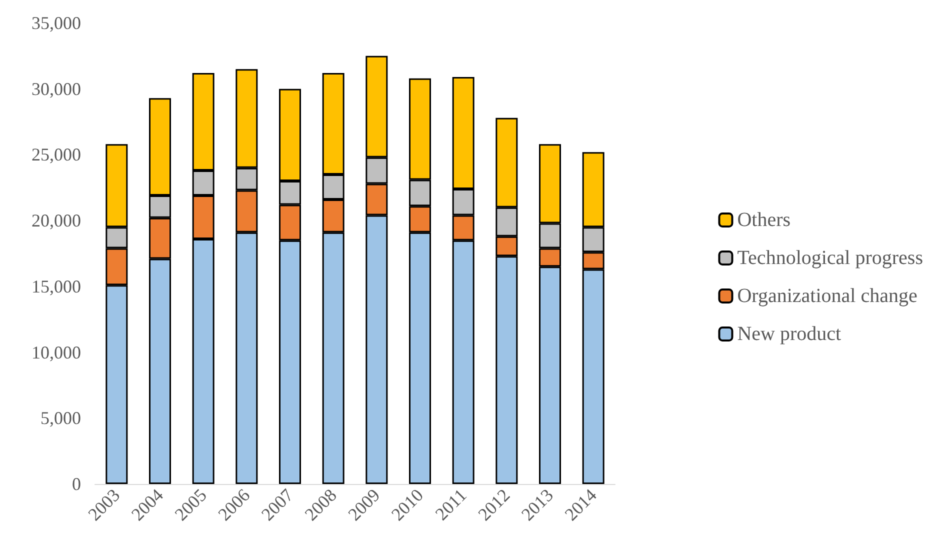 Image resolution: width=932 pixels, height=554 pixels. Describe the element at coordinates (789, 334) in the screenshot. I see `legend-label: New product` at that location.